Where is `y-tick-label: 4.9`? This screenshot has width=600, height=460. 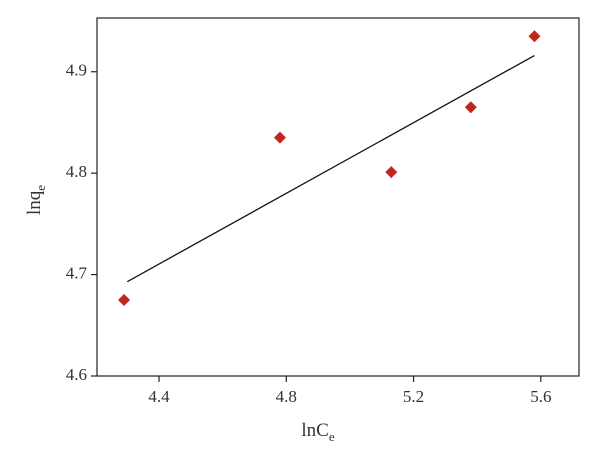
y-tick-label: 4.9 is located at coordinates (76, 70).